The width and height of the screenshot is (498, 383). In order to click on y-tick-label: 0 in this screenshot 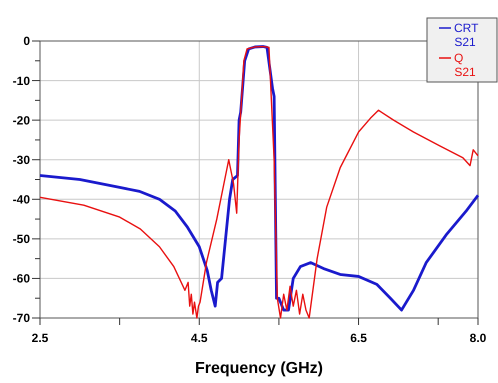, I will do `click(26, 41)`.